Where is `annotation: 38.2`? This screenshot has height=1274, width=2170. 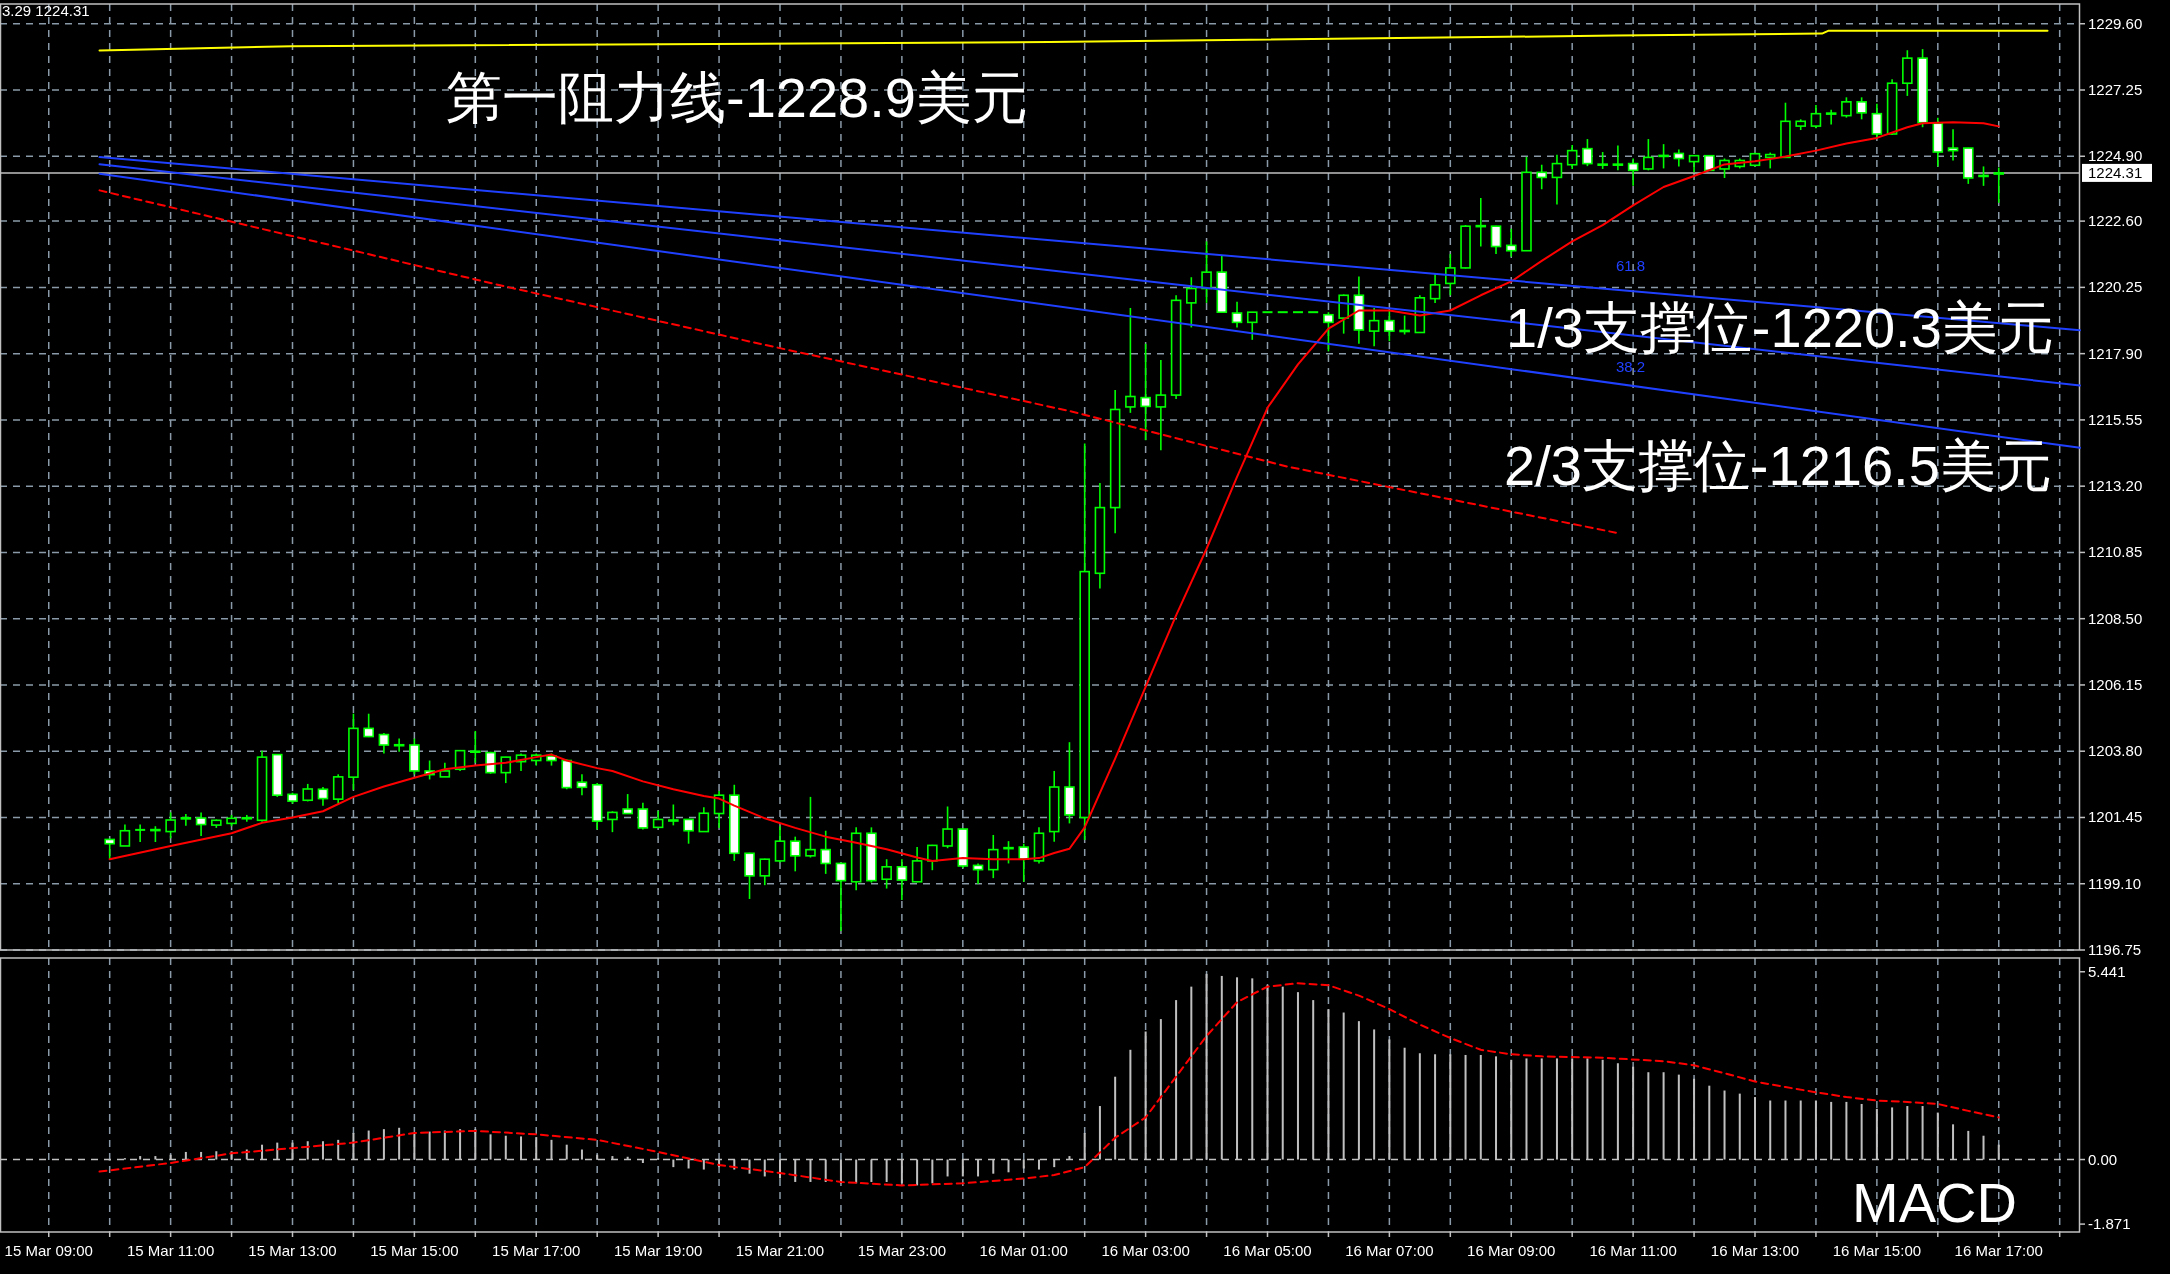
annotation: 38.2 is located at coordinates (1631, 366).